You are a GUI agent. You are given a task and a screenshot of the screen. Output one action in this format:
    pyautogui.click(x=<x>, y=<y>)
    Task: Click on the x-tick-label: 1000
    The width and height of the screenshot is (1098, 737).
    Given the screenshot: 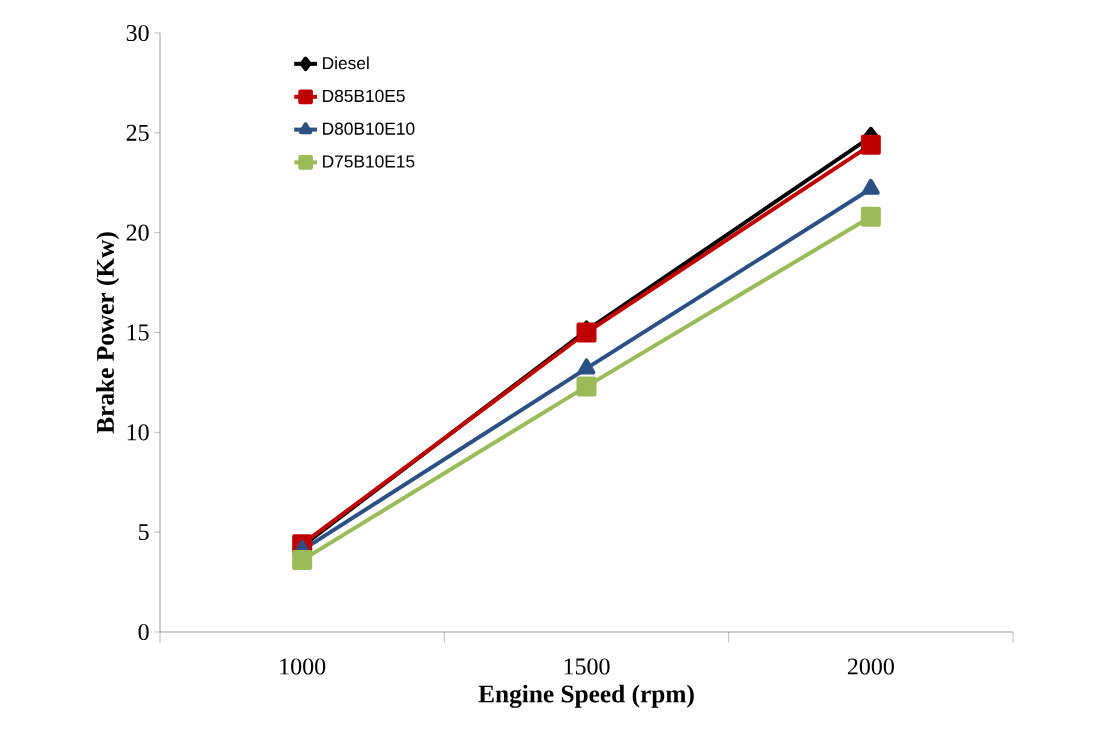 What is the action you would take?
    pyautogui.click(x=303, y=666)
    